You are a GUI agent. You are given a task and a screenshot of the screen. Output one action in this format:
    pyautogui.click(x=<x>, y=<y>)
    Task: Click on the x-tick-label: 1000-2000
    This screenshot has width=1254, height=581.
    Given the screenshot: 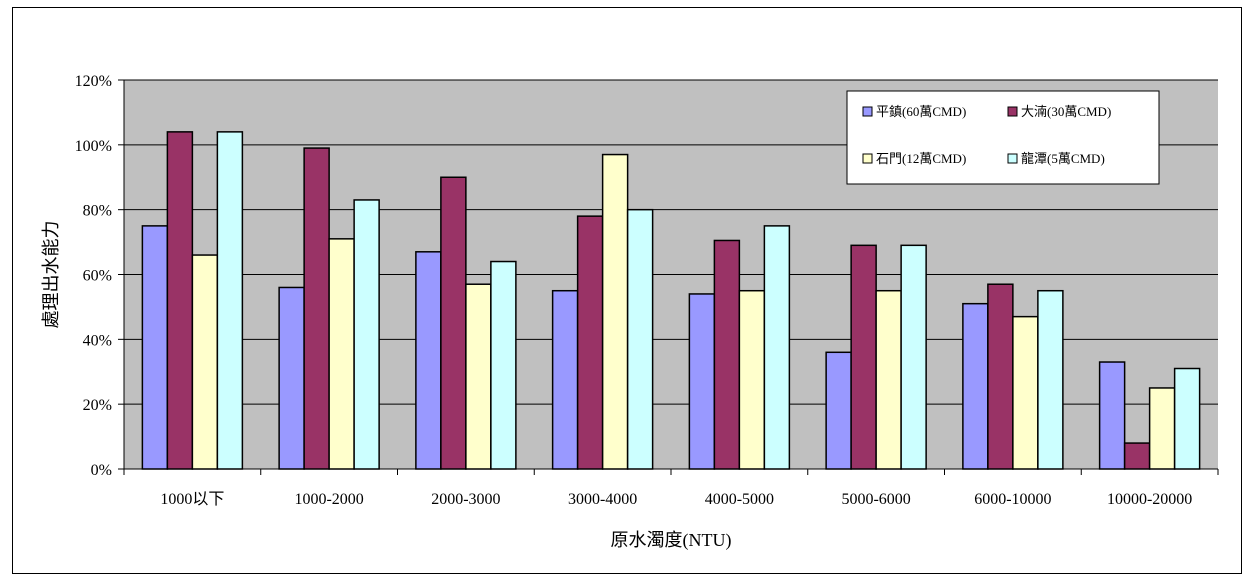 What is the action you would take?
    pyautogui.click(x=328, y=499)
    